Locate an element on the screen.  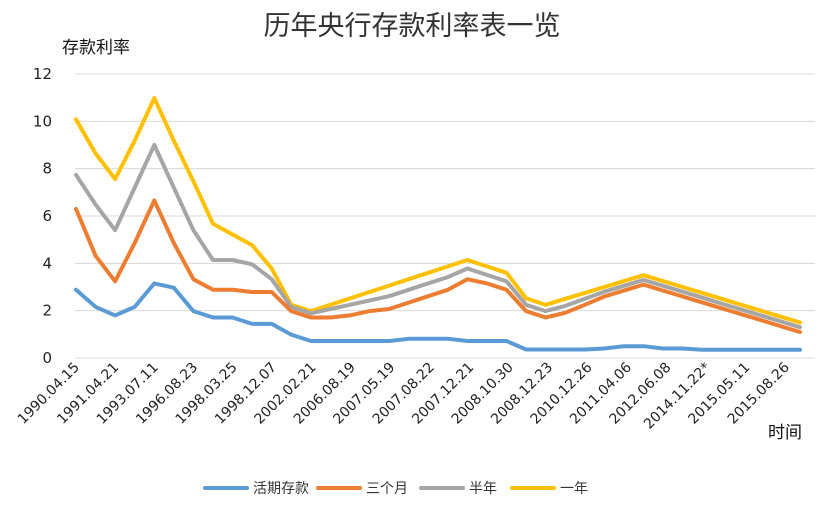
chart-title: 历年央行存款利率表一览 is located at coordinates (412, 26).